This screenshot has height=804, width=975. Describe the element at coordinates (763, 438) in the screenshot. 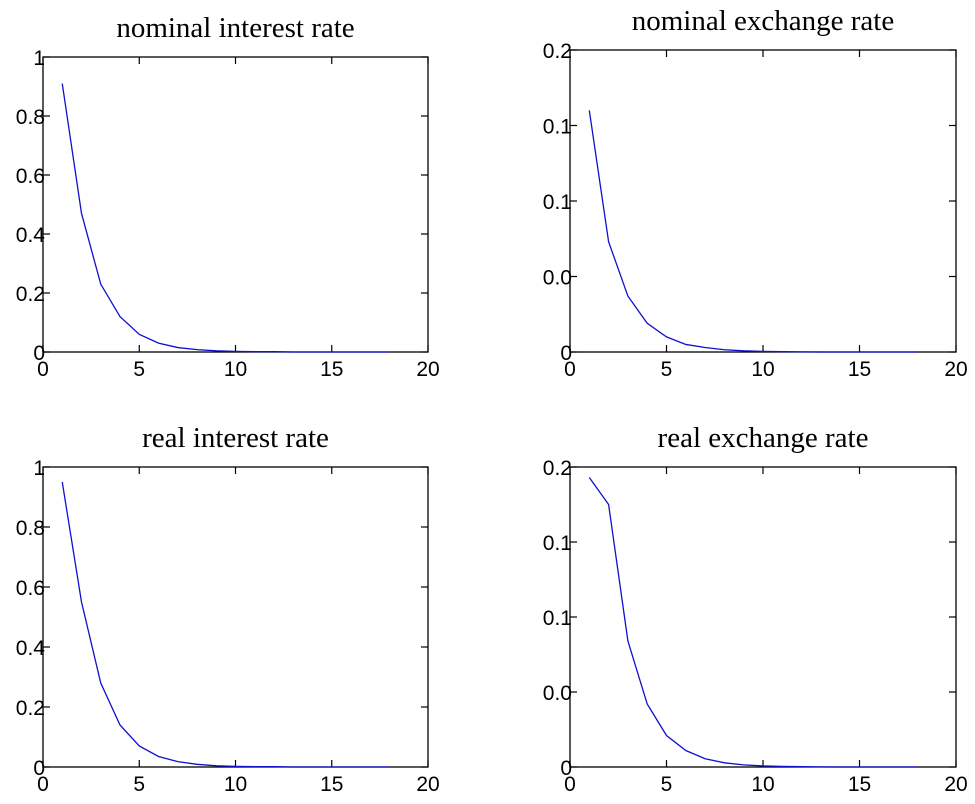

I see `subplot-title: real exchange rate` at that location.